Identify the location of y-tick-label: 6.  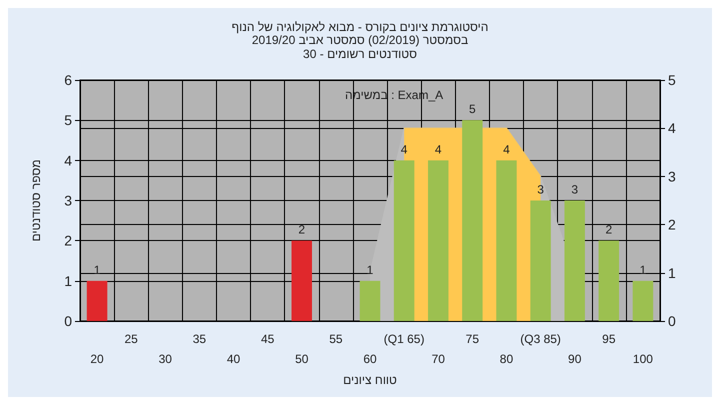
(68, 80).